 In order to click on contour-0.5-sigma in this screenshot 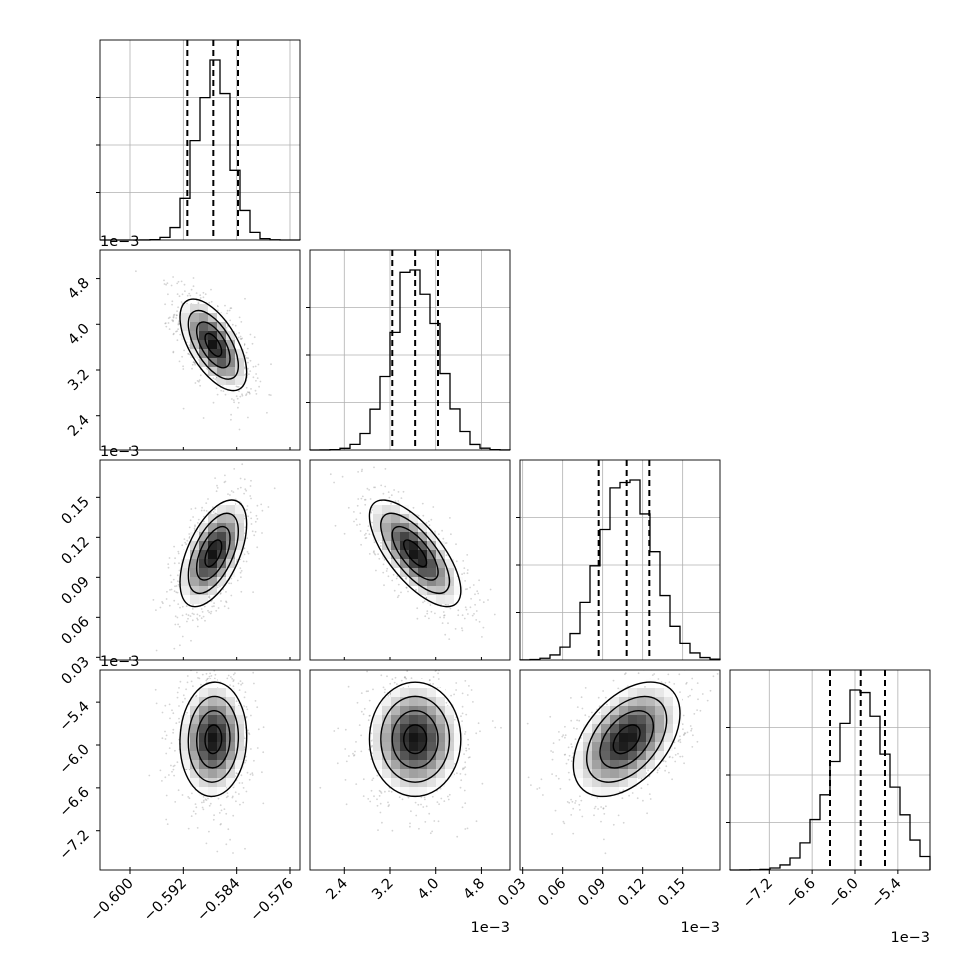, I will do `click(213, 344)`.